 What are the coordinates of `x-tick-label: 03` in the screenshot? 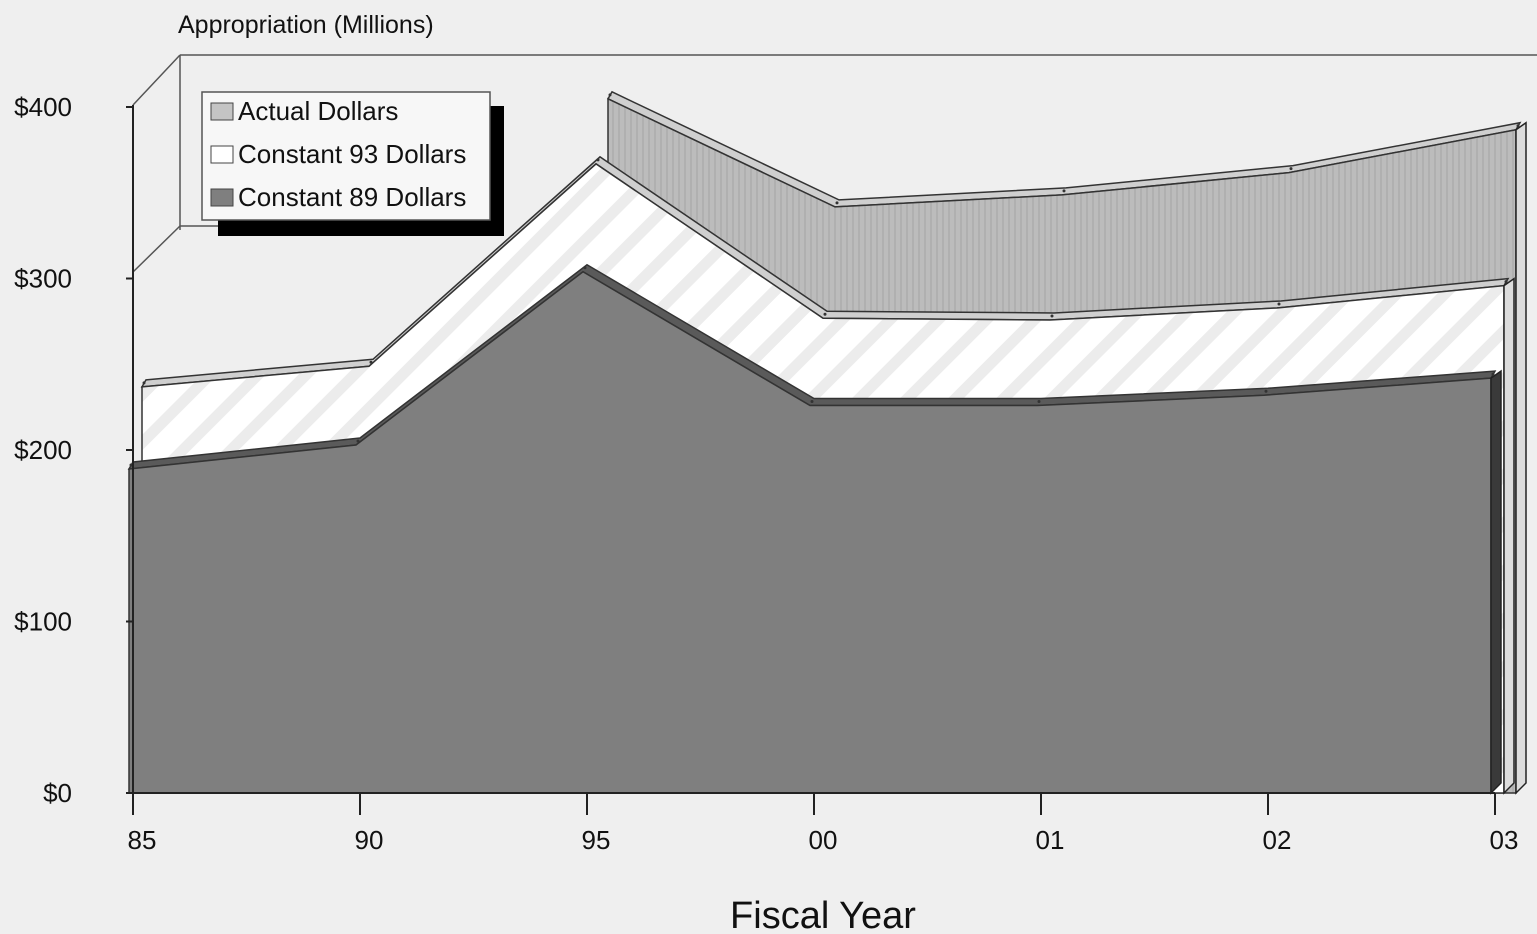 It's located at (1504, 840).